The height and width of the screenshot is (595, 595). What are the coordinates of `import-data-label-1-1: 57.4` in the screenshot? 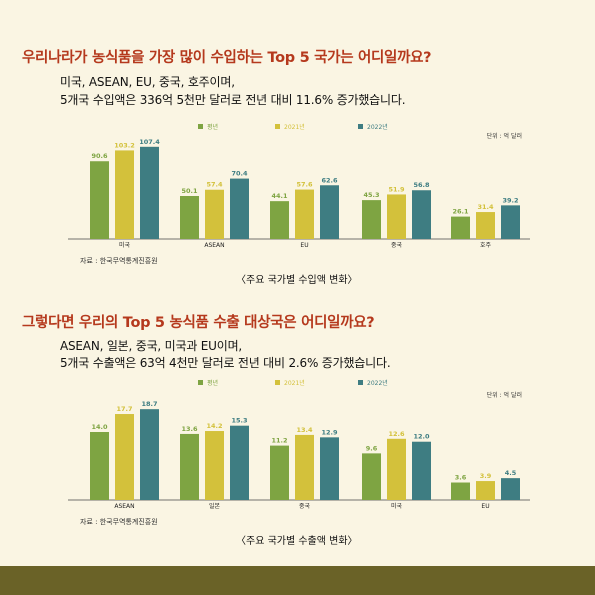 It's located at (214, 185).